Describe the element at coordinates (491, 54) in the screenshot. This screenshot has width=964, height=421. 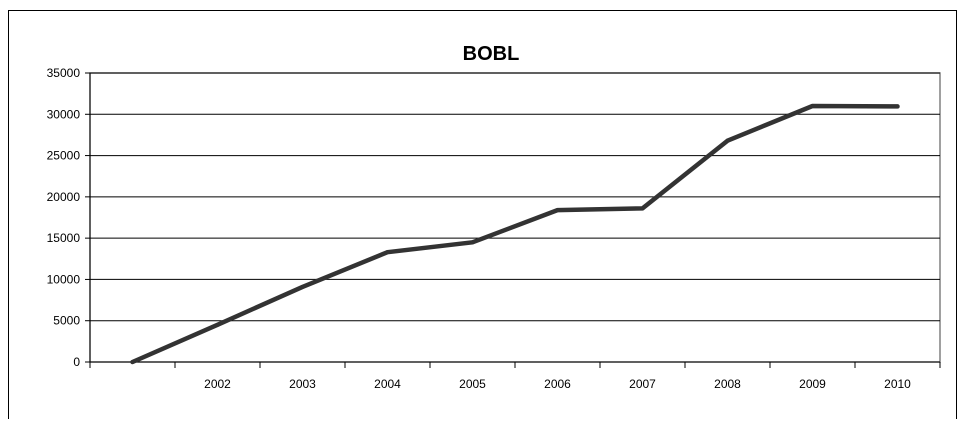
I see `chart-title: BOBL` at that location.